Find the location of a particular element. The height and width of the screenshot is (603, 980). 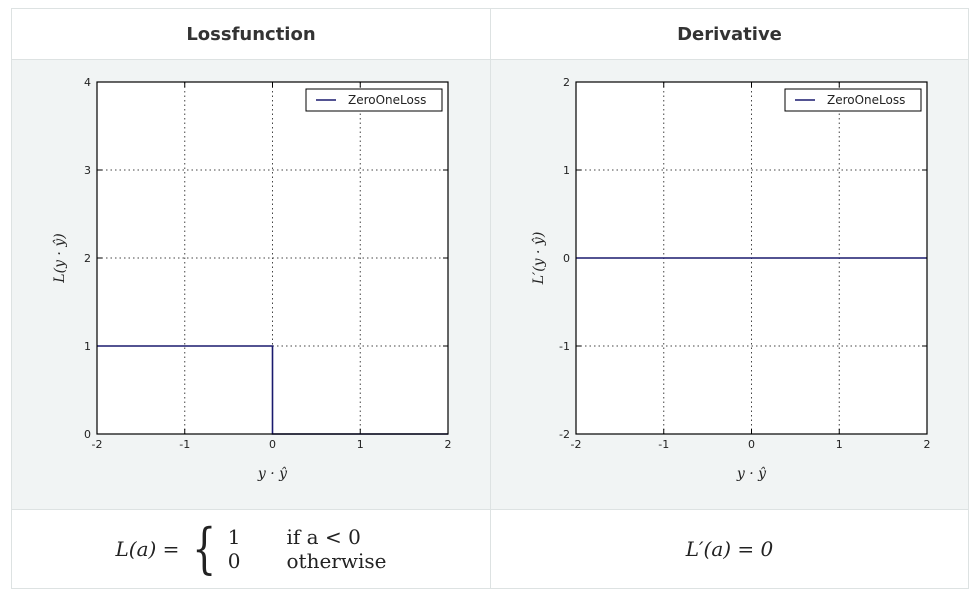

y-axis-label: L(y · ŷ) is located at coordinates (59, 258).